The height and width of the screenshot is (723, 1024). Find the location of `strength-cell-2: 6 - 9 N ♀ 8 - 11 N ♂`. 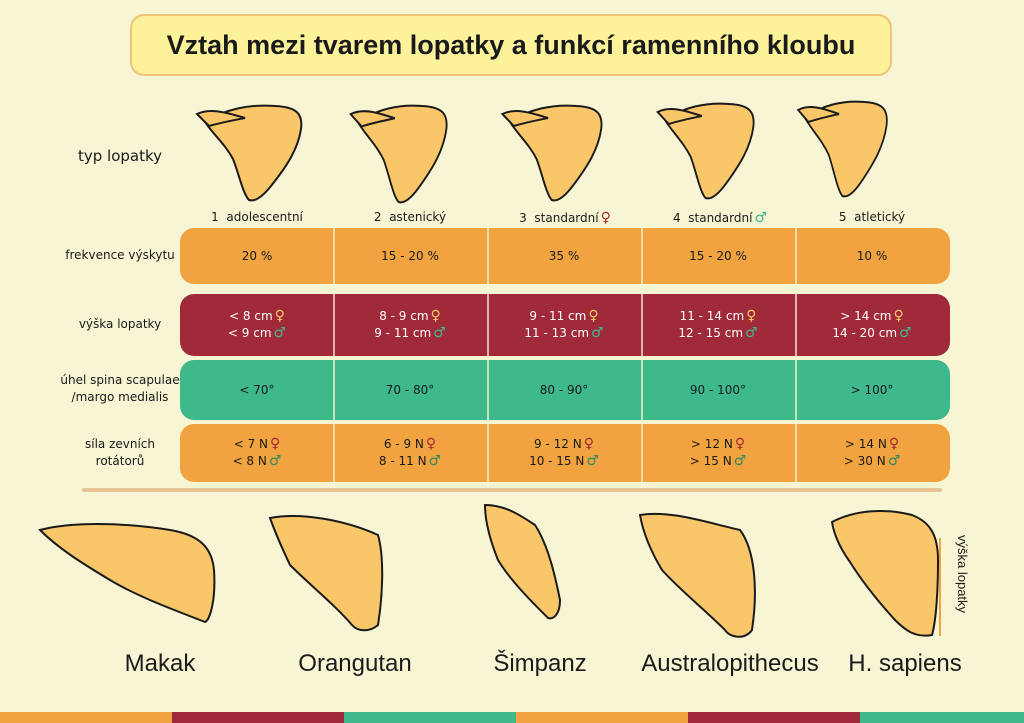

strength-cell-2: 6 - 9 N ♀ 8 - 11 N ♂ is located at coordinates (410, 452).